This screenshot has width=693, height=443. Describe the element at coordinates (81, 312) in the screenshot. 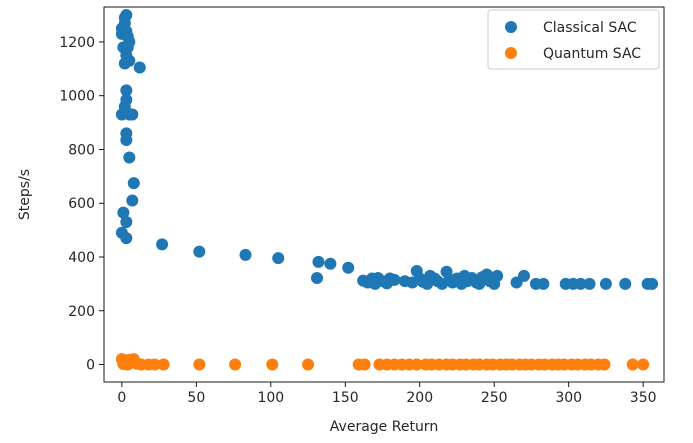

I see `y-tick-label: 200` at that location.